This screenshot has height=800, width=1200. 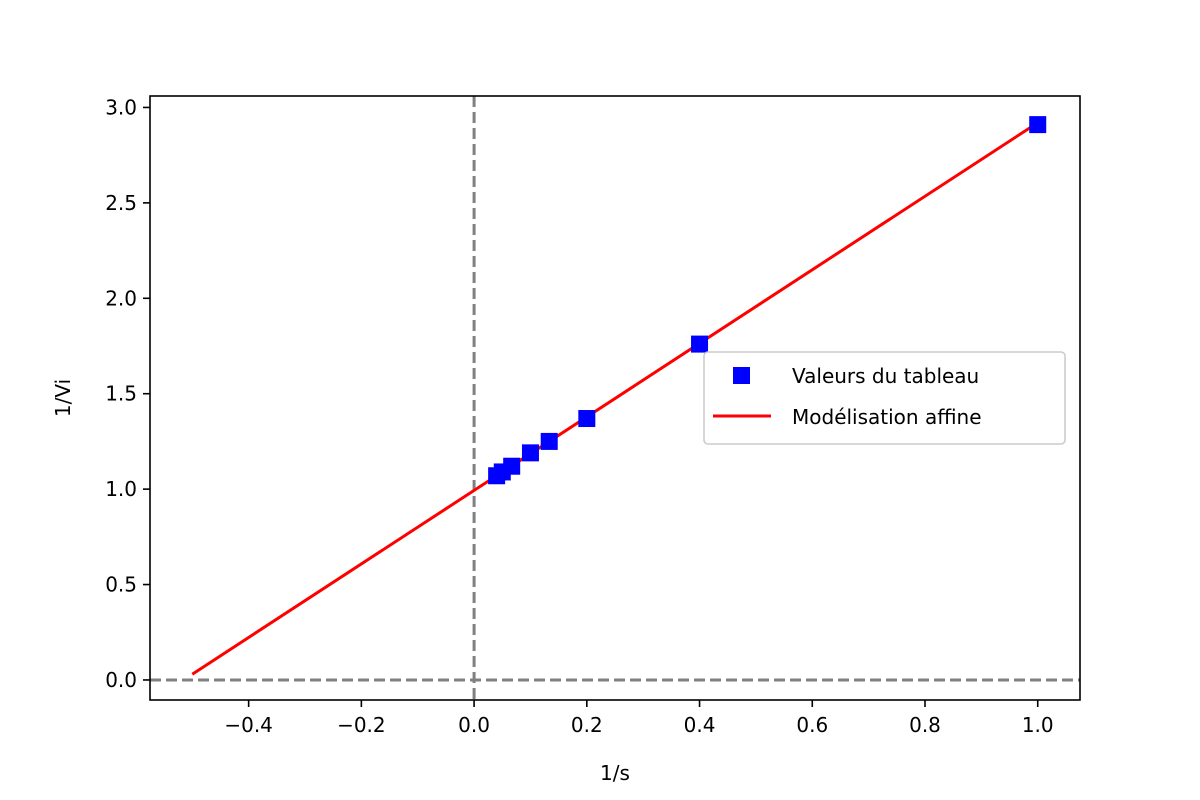 What do you see at coordinates (121, 394) in the screenshot?
I see `y-tick-label: 1.5` at bounding box center [121, 394].